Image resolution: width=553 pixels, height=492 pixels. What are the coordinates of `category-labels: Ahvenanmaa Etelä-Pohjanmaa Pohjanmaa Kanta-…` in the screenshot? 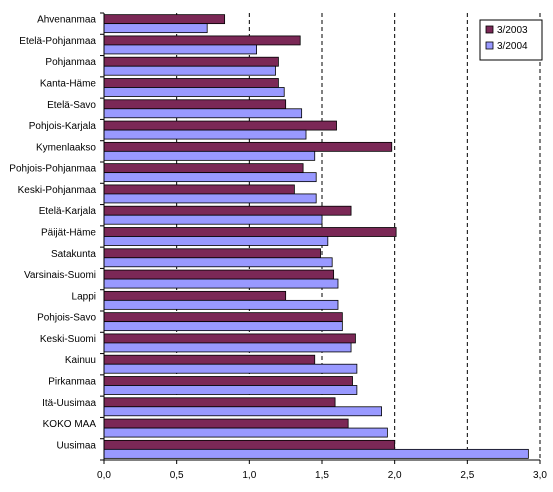 It's located at (52, 233).